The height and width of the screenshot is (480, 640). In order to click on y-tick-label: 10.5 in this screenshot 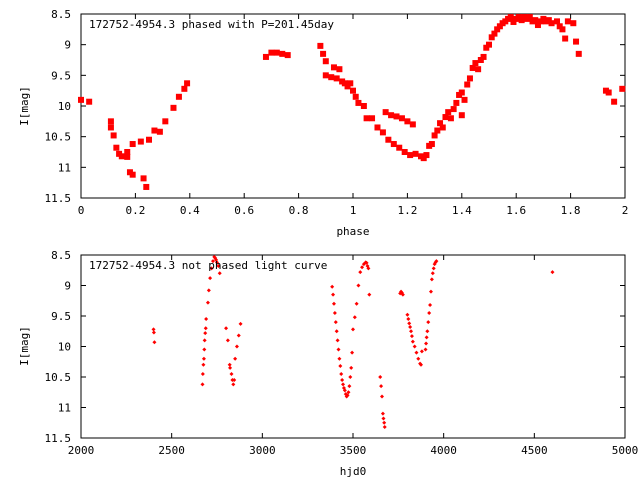, I will do `click(58, 377)`.